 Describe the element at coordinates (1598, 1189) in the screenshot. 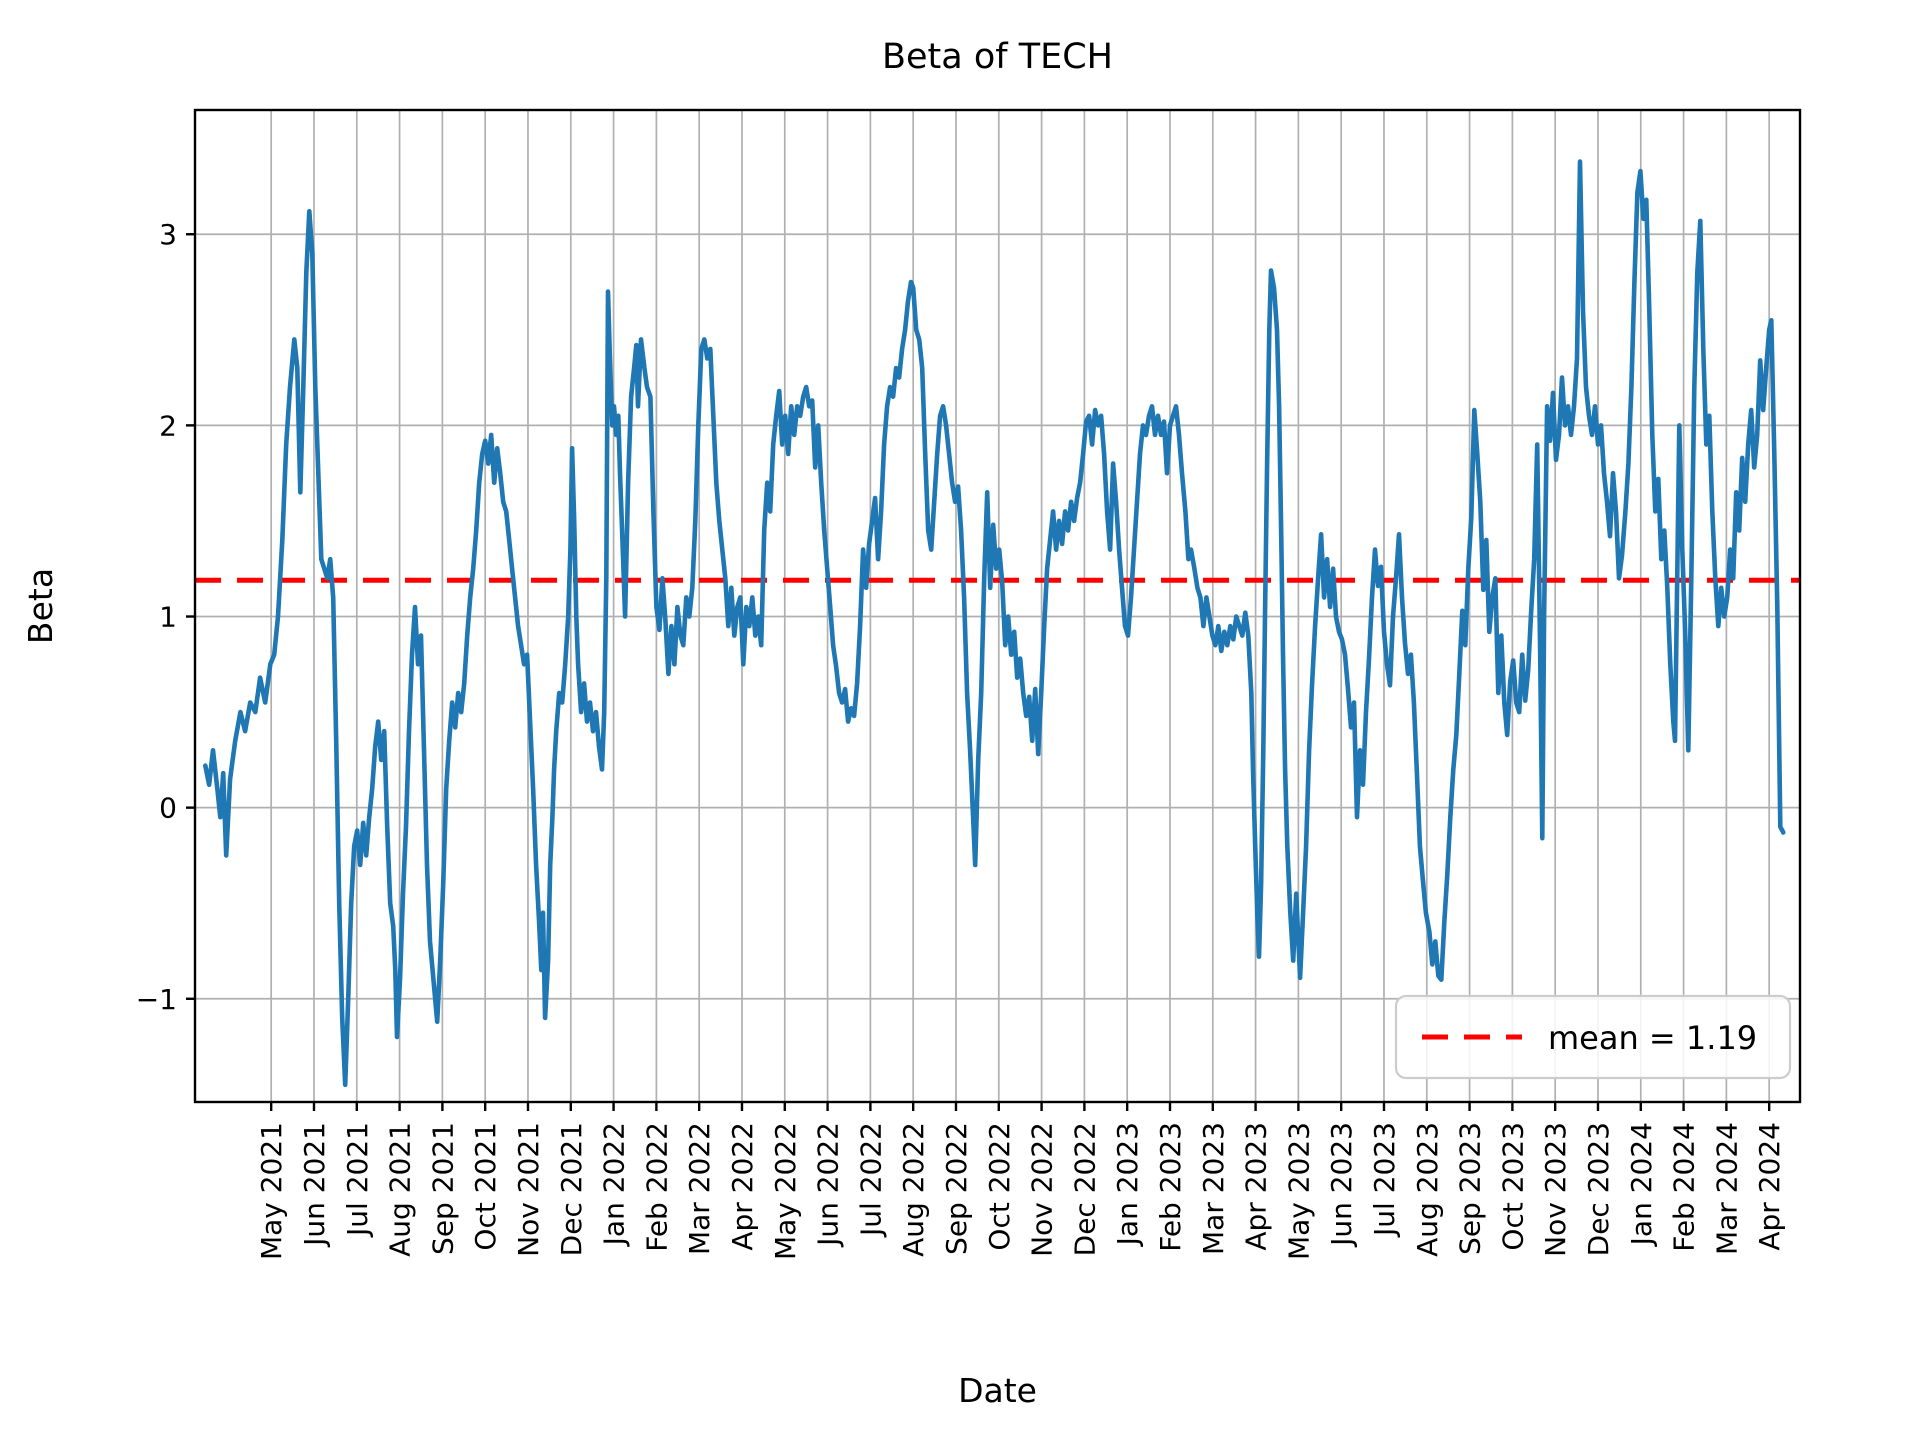

I see `x-tick-label: Dec 2023` at that location.